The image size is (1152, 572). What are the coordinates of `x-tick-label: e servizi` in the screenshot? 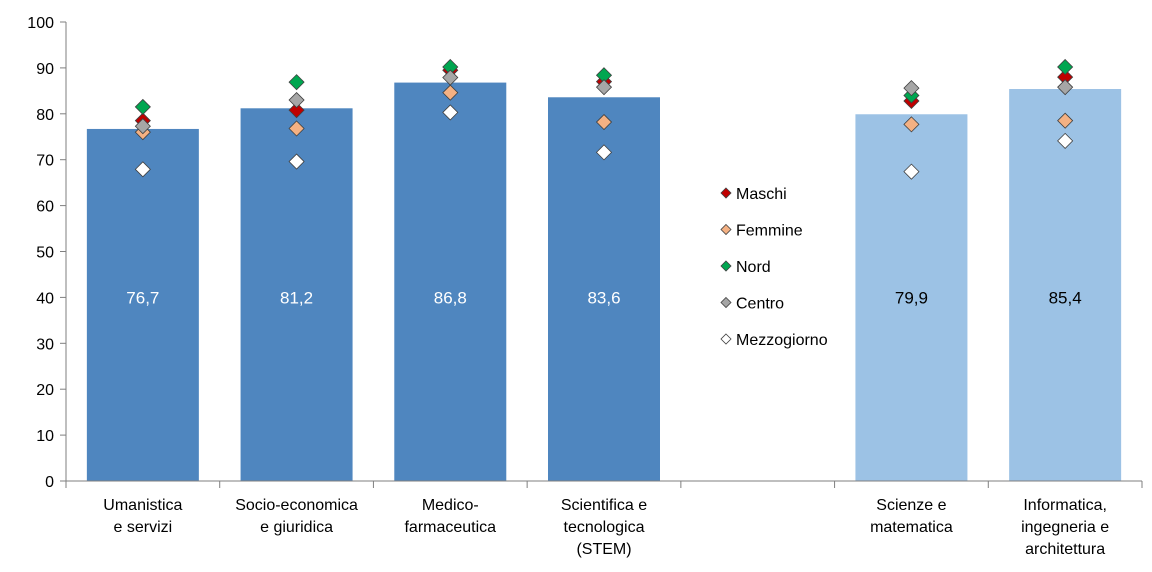 It's located at (143, 527).